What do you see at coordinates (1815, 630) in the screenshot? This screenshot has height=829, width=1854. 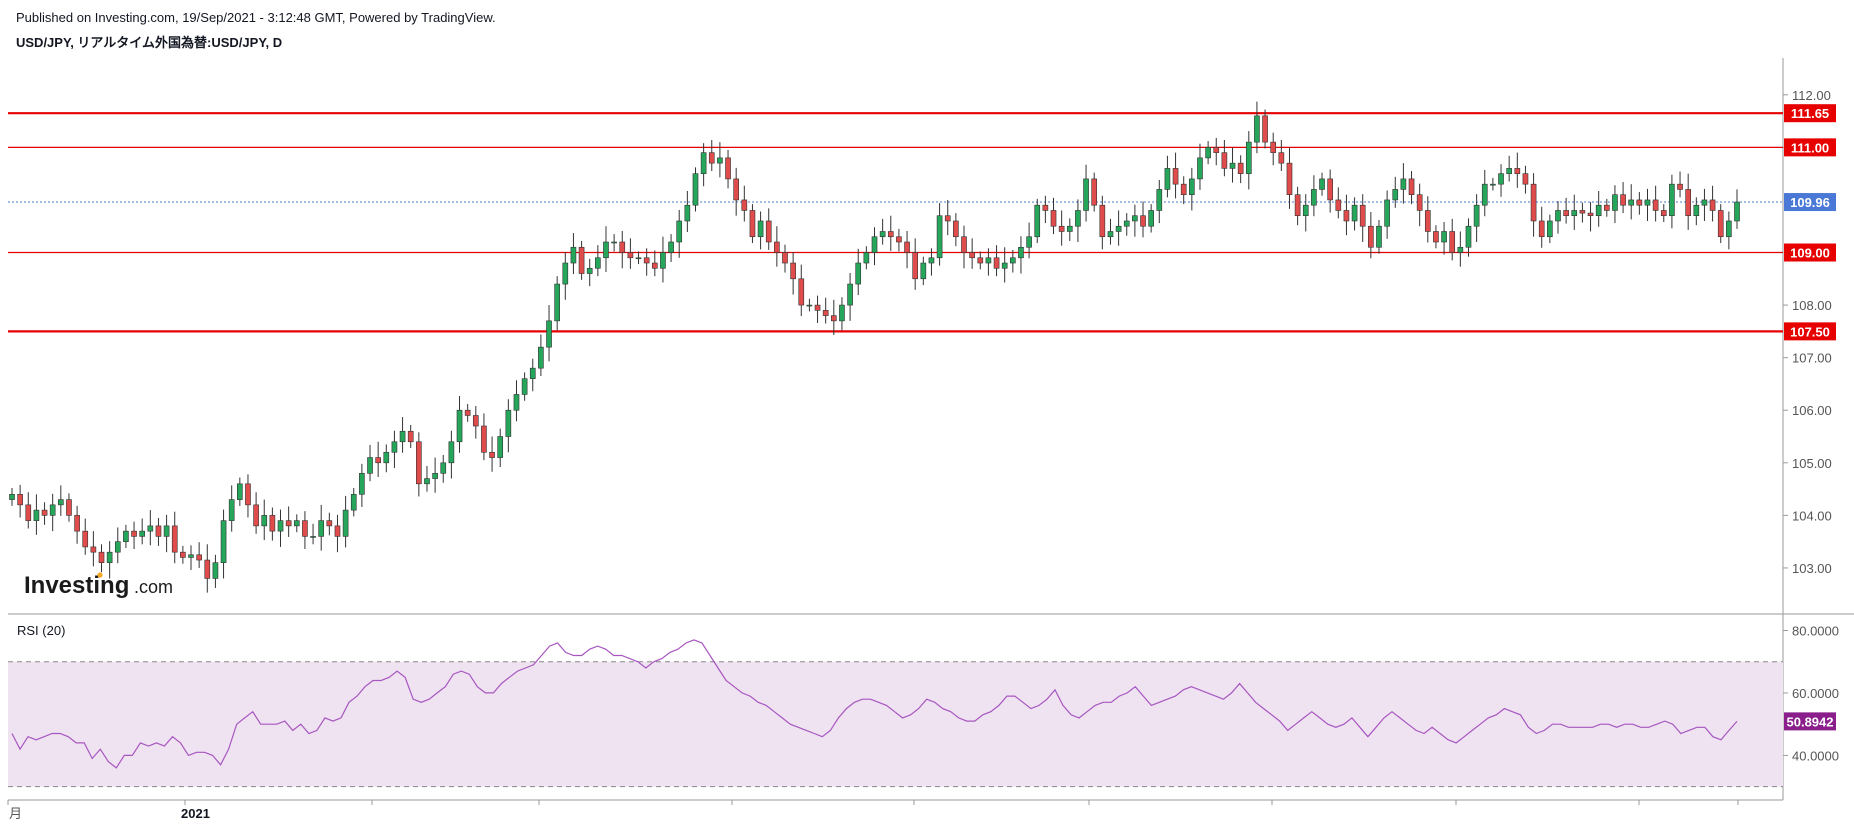 I see `rsi-tick-label: 80.0000` at bounding box center [1815, 630].